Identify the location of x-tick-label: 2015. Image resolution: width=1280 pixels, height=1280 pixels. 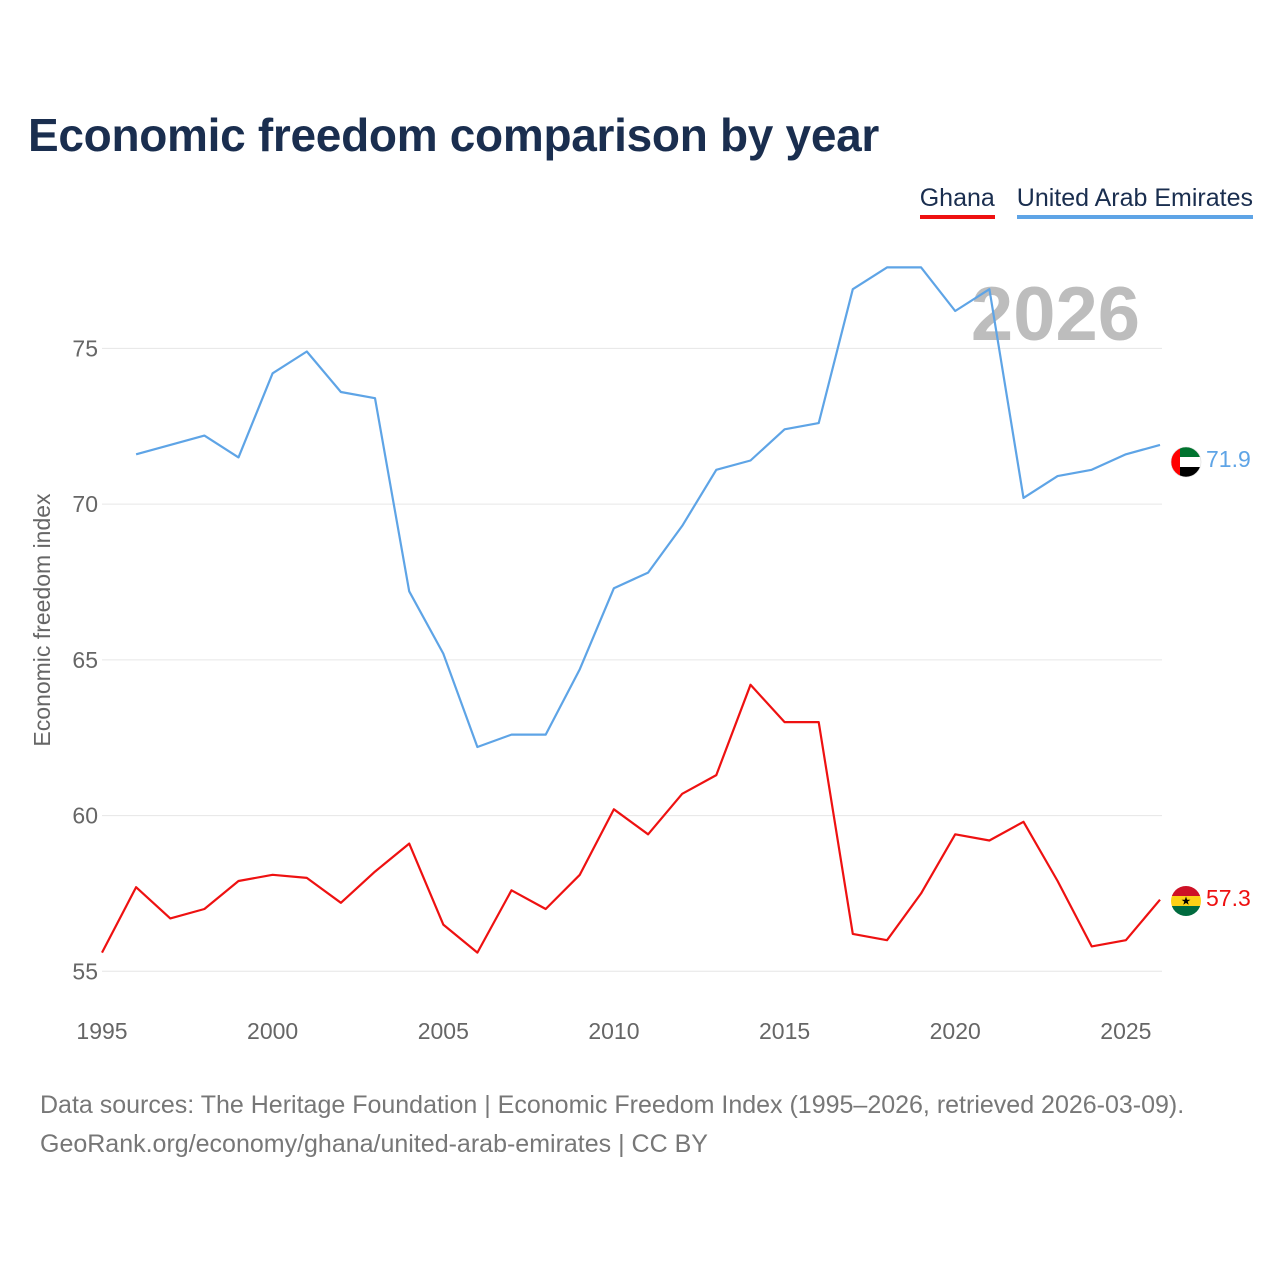
(784, 1031).